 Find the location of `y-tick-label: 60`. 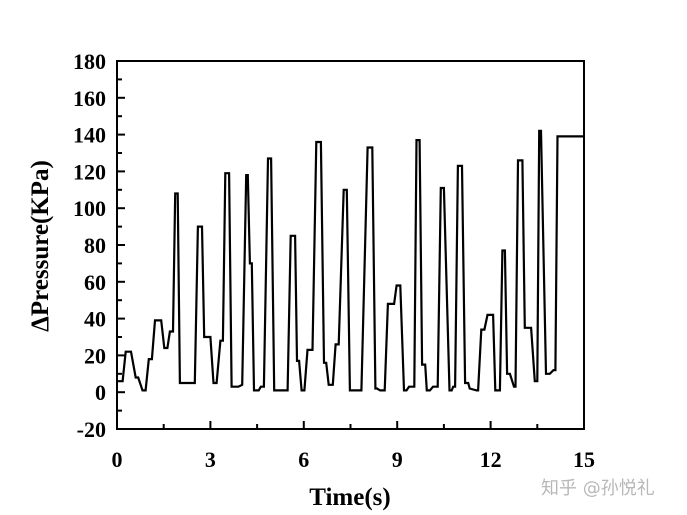

y-tick-label: 60 is located at coordinates (95, 282).